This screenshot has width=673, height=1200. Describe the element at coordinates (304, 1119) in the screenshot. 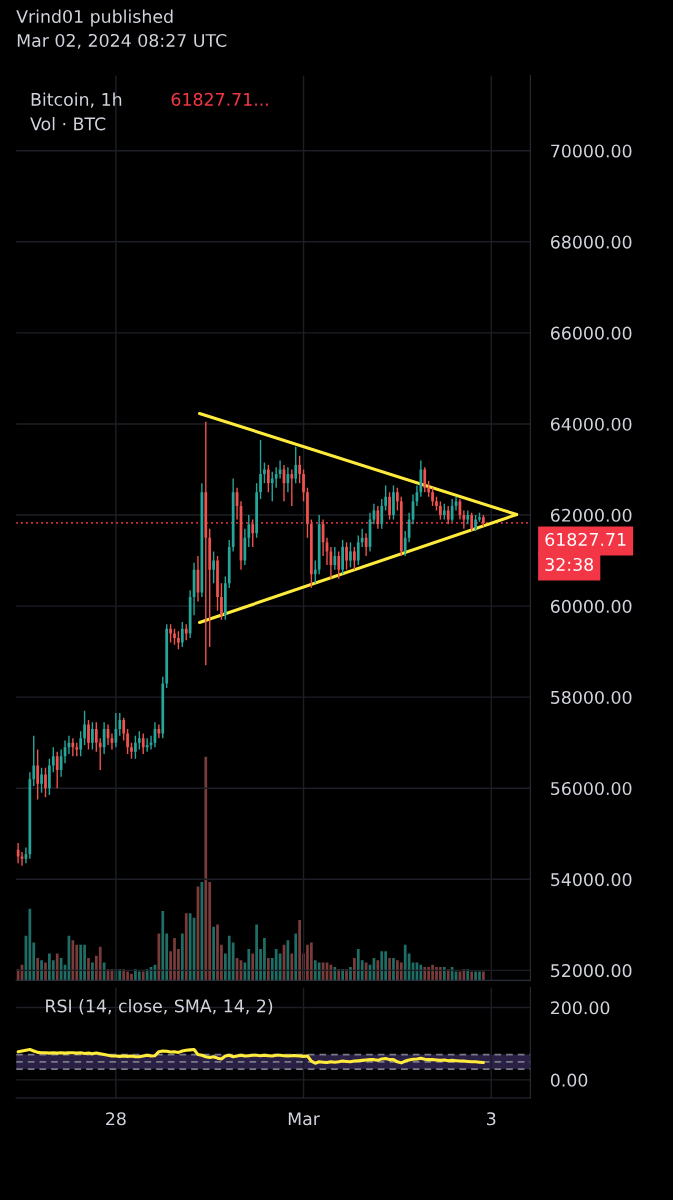

I see `x-tick-label: Mar` at that location.